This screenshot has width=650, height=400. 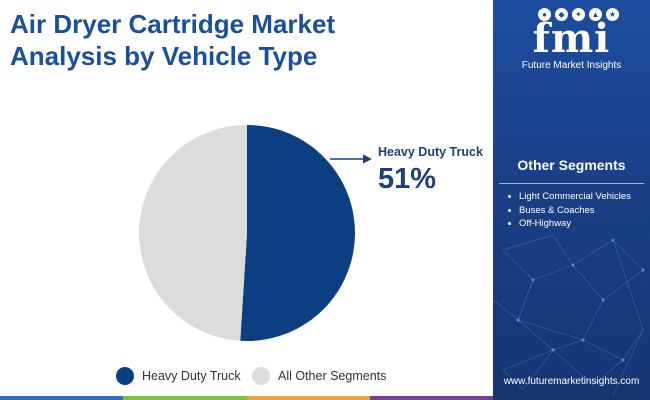 I want to click on logo-person-icon: ▲, so click(x=595, y=14).